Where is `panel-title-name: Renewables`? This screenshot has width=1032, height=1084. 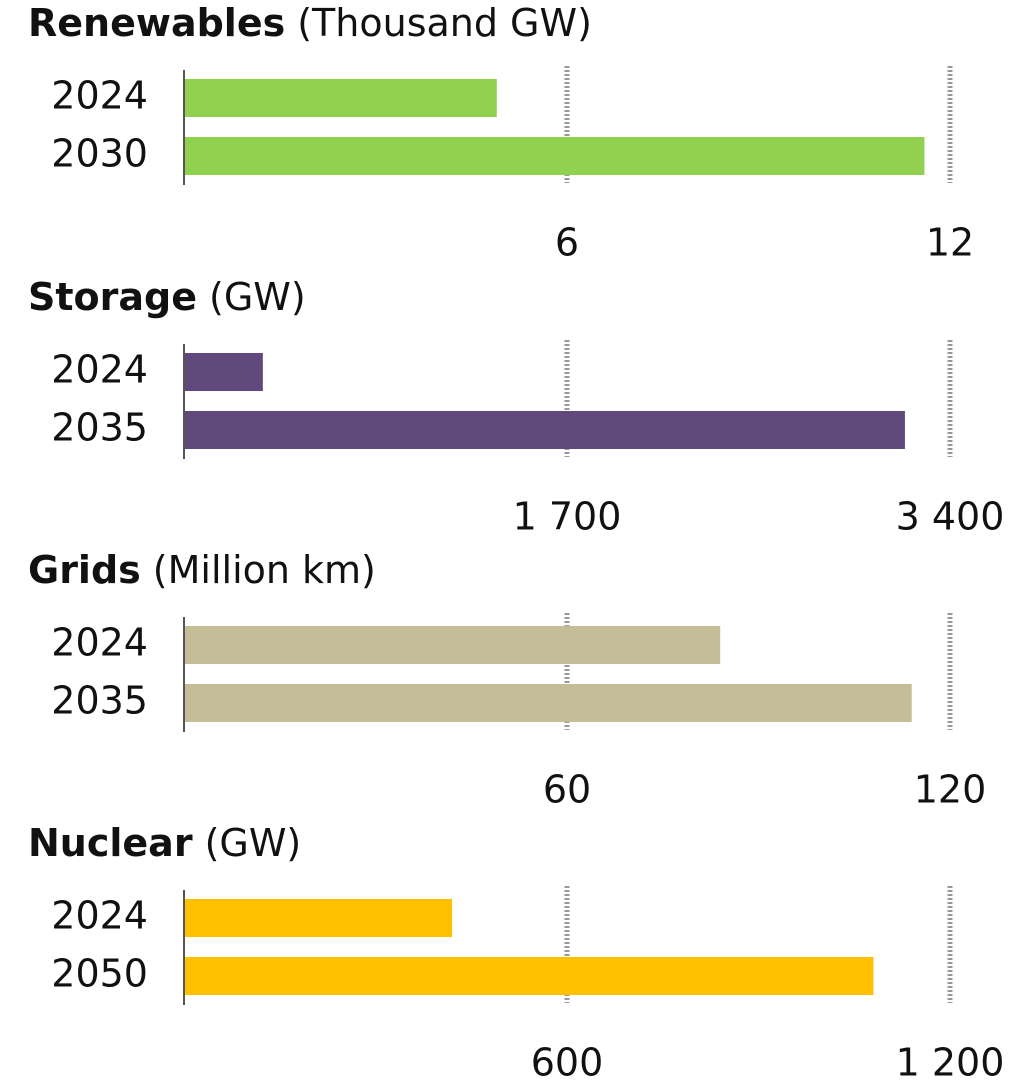 panel-title-name: Renewables is located at coordinates (156, 23).